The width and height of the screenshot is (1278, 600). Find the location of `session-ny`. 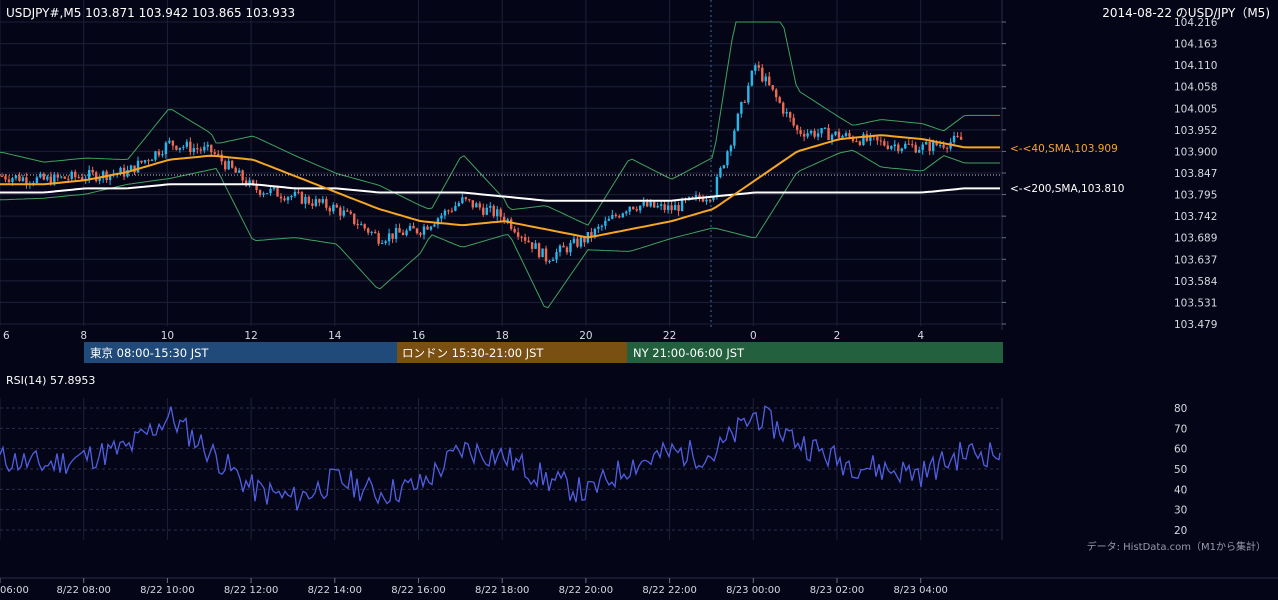

session-ny is located at coordinates (815, 352).